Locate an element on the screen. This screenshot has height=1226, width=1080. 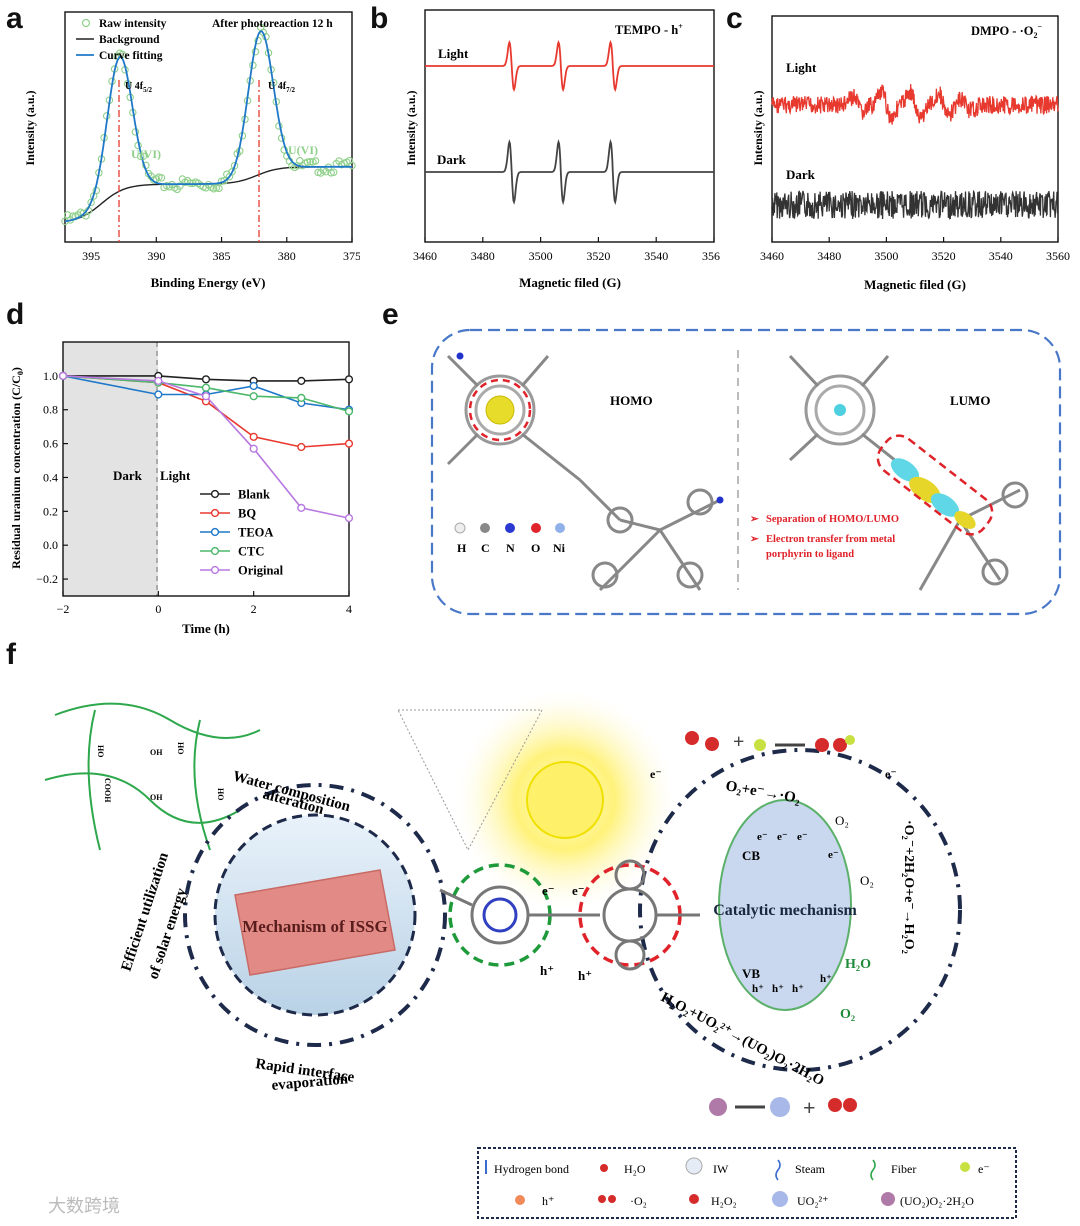
chart-c-dark-line is located at coordinates (915, 204).